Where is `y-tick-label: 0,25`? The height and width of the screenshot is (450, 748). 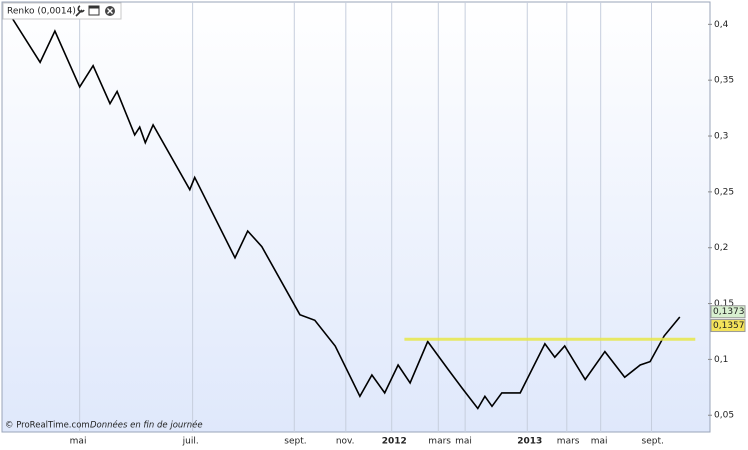
y-tick-label: 0,25 is located at coordinates (724, 192).